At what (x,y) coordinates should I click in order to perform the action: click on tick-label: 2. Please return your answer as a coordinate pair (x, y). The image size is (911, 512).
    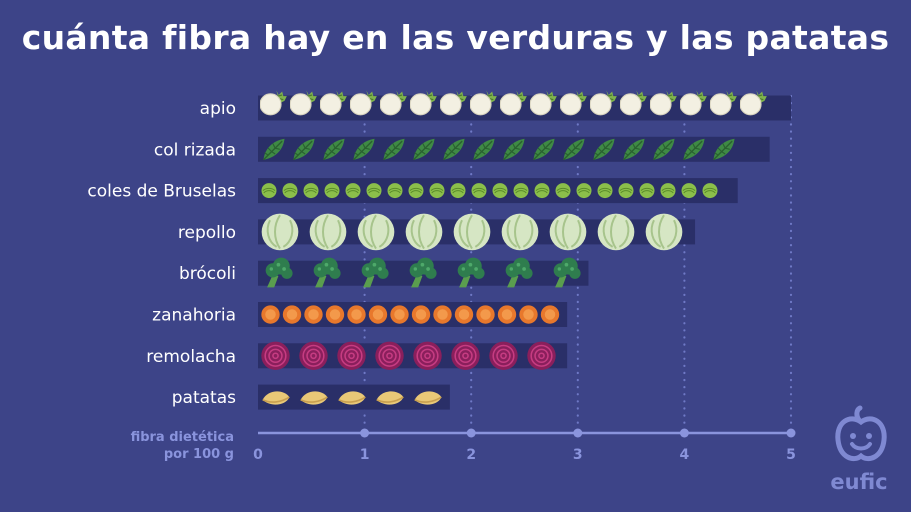
    Looking at the image, I should click on (471, 455).